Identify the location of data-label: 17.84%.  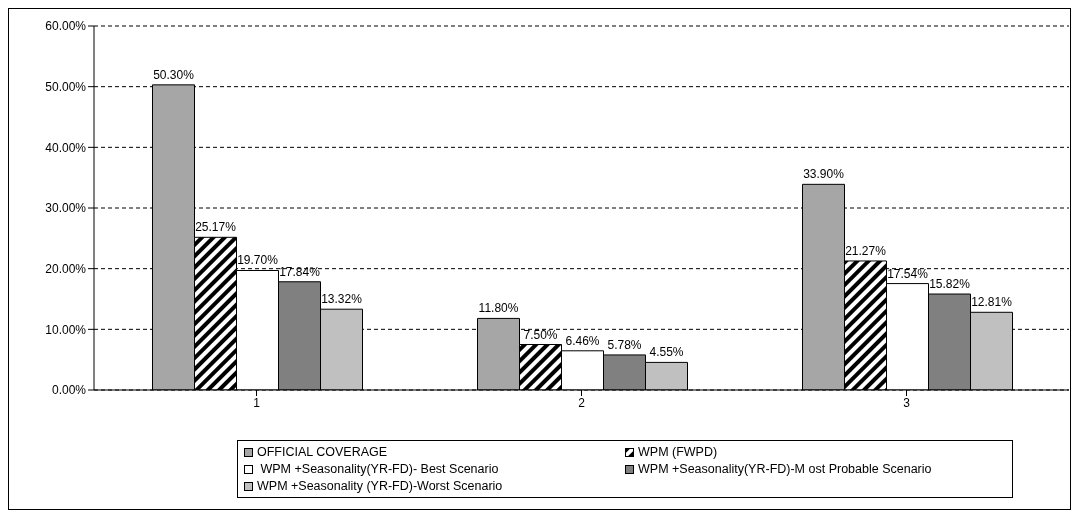
(300, 271).